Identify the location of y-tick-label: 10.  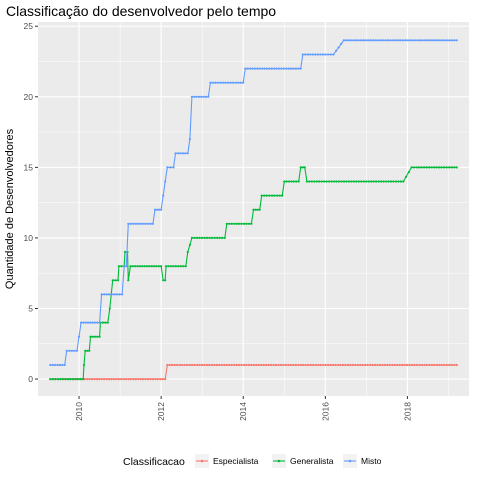
(29, 238).